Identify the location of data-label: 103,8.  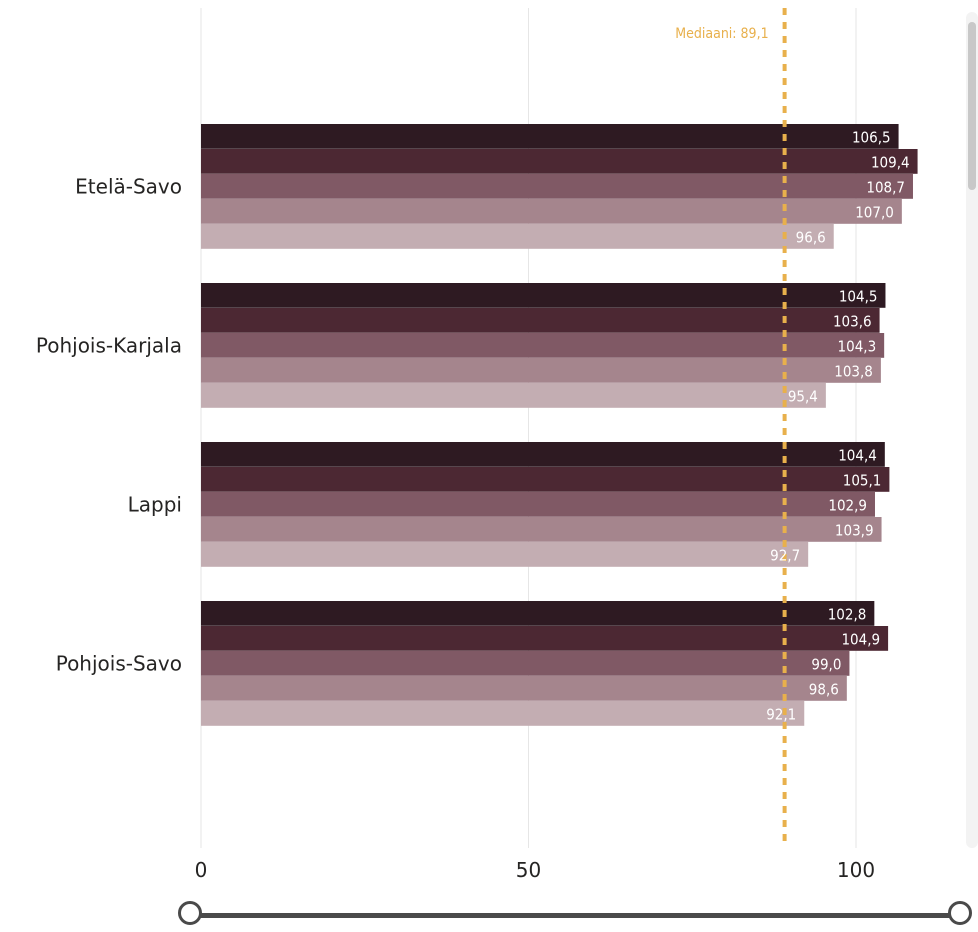
(853, 371).